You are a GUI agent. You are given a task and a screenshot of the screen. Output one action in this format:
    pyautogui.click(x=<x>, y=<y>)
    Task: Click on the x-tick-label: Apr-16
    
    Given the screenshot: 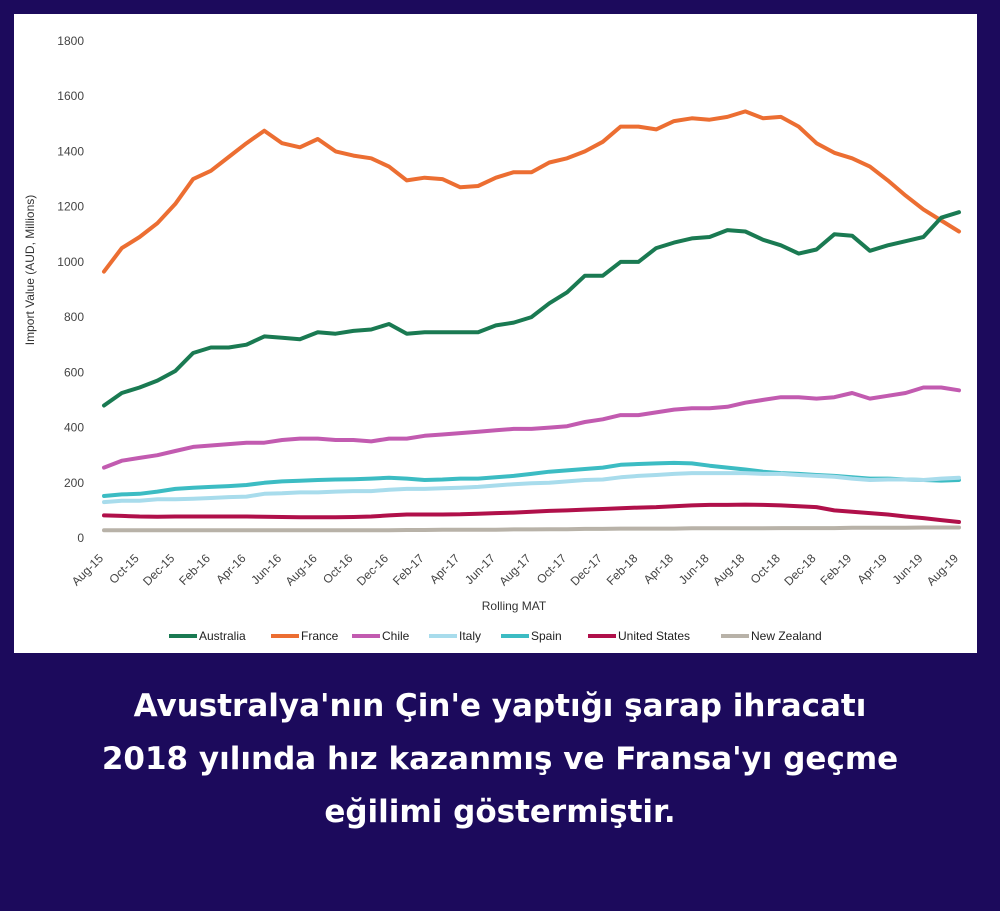 What is the action you would take?
    pyautogui.click(x=231, y=569)
    